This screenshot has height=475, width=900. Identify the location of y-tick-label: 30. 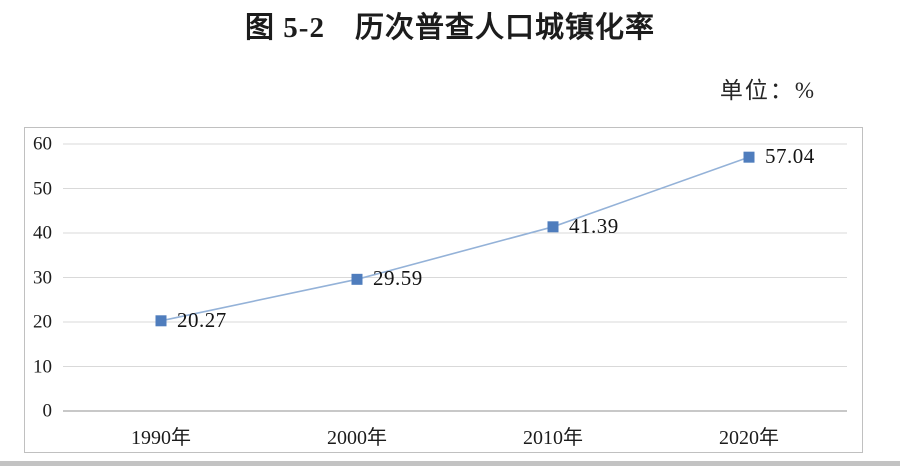
(42, 277).